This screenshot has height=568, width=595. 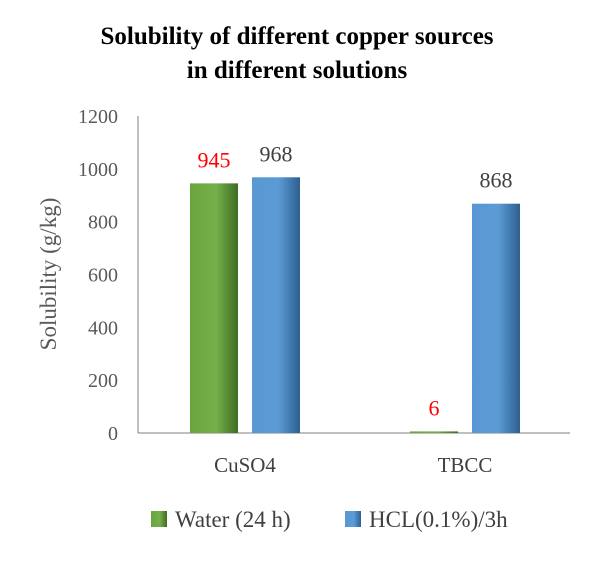 What do you see at coordinates (276, 153) in the screenshot?
I see `data-label-hcl-cuso4: 968` at bounding box center [276, 153].